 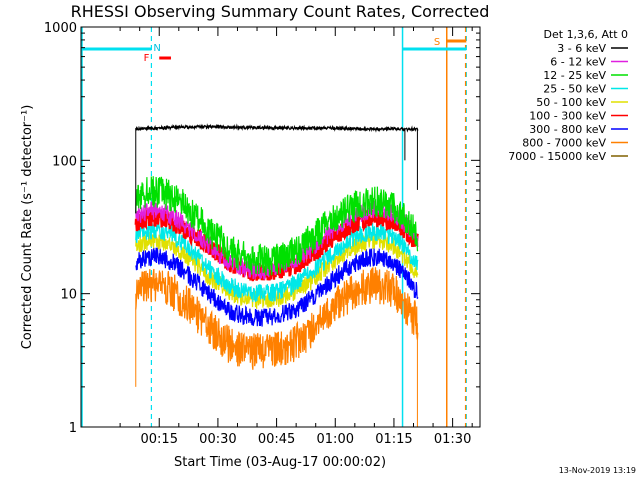 I want to click on series-12-25-keV-kev, so click(x=277, y=226).